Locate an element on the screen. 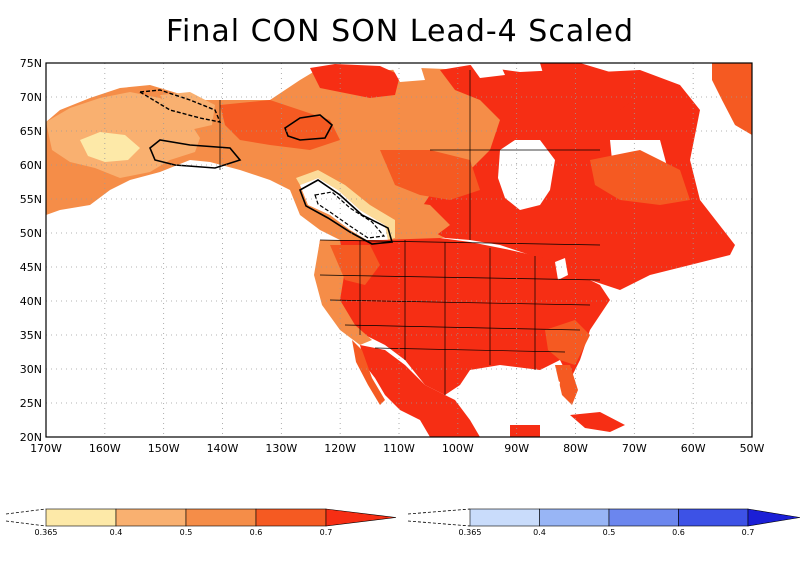  prairies-patch is located at coordinates (430, 175).